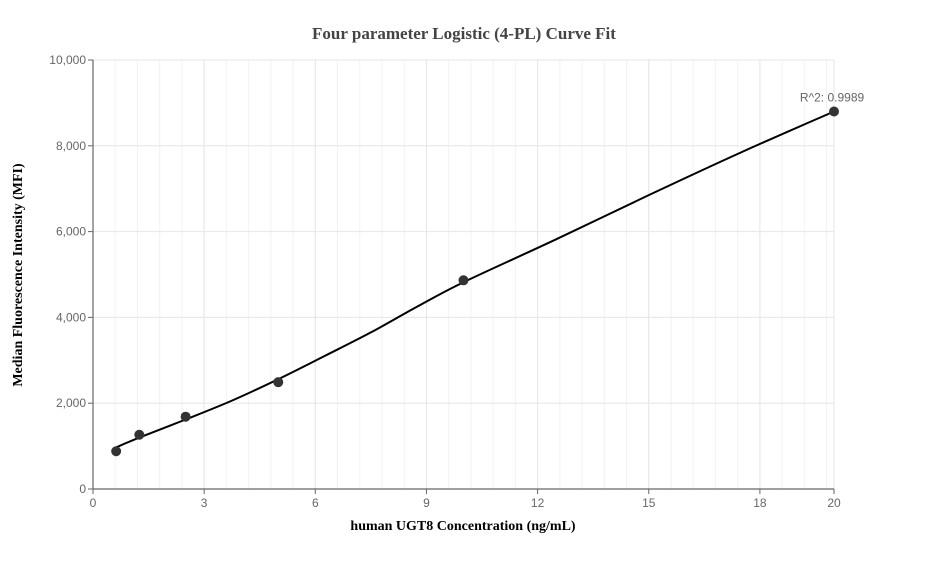  Describe the element at coordinates (67, 60) in the screenshot. I see `y-tick-label: 10,000` at that location.